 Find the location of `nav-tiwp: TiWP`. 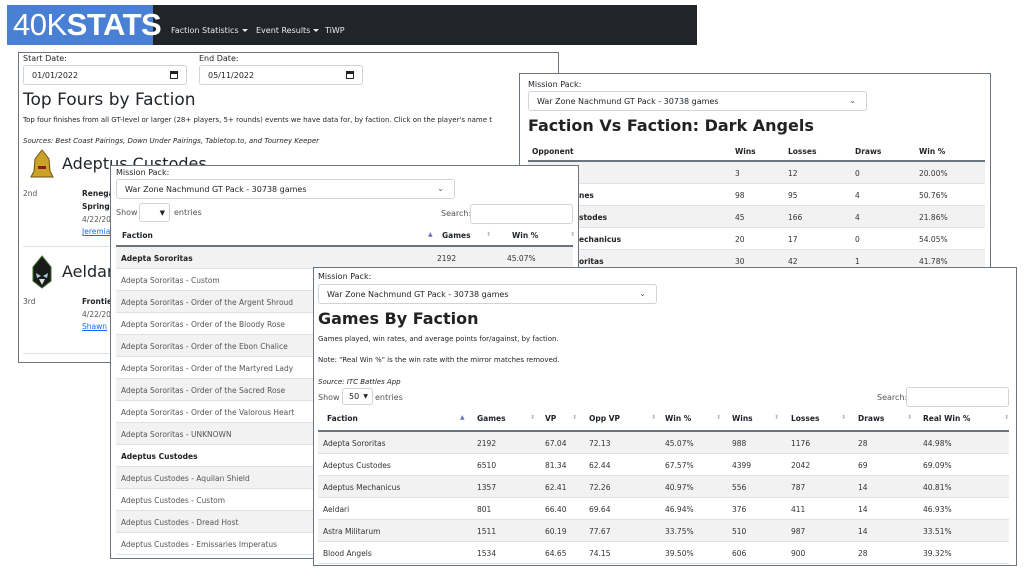

nav-tiwp: TiWP is located at coordinates (335, 30).